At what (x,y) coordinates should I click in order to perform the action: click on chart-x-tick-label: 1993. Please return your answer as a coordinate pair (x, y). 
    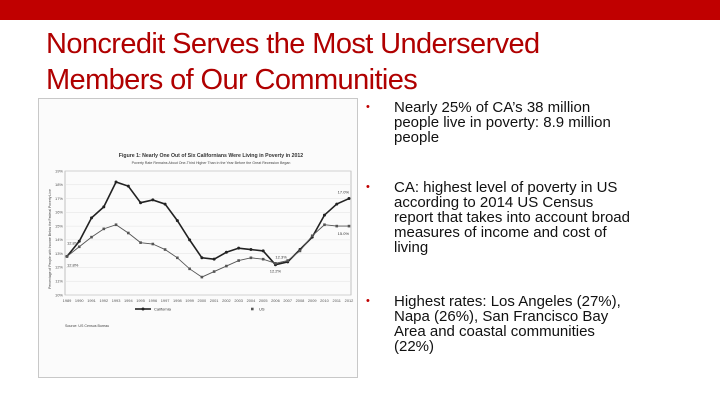
    Looking at the image, I should click on (116, 300).